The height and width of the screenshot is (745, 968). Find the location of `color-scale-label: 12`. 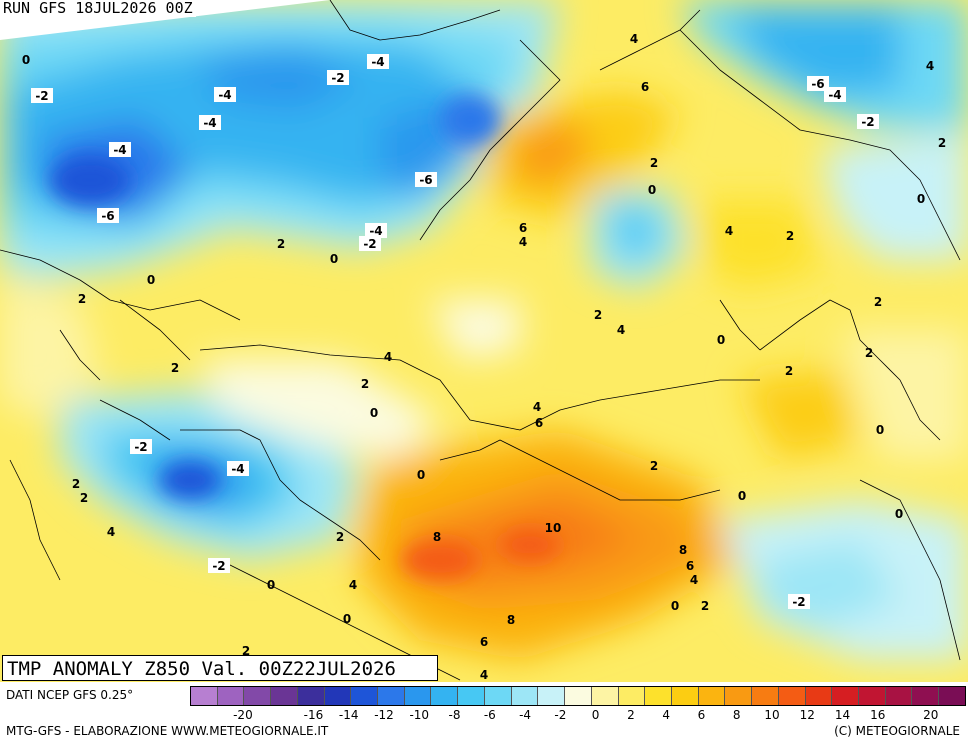

color-scale-label: 12 is located at coordinates (807, 715).